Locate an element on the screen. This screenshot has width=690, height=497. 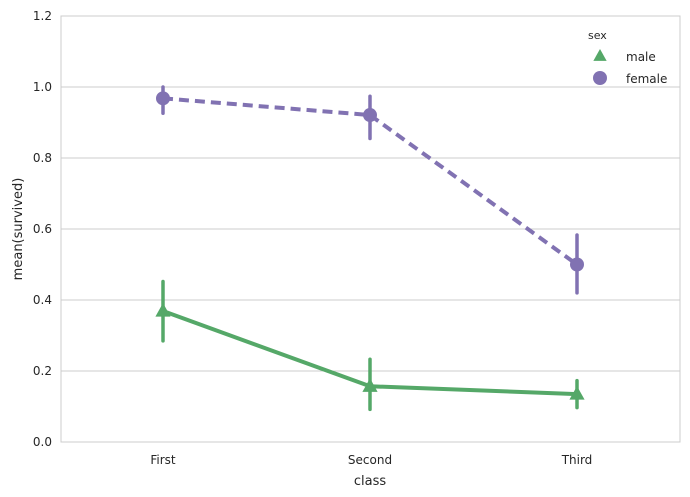
y-tick-label: 1.0 is located at coordinates (42, 87).